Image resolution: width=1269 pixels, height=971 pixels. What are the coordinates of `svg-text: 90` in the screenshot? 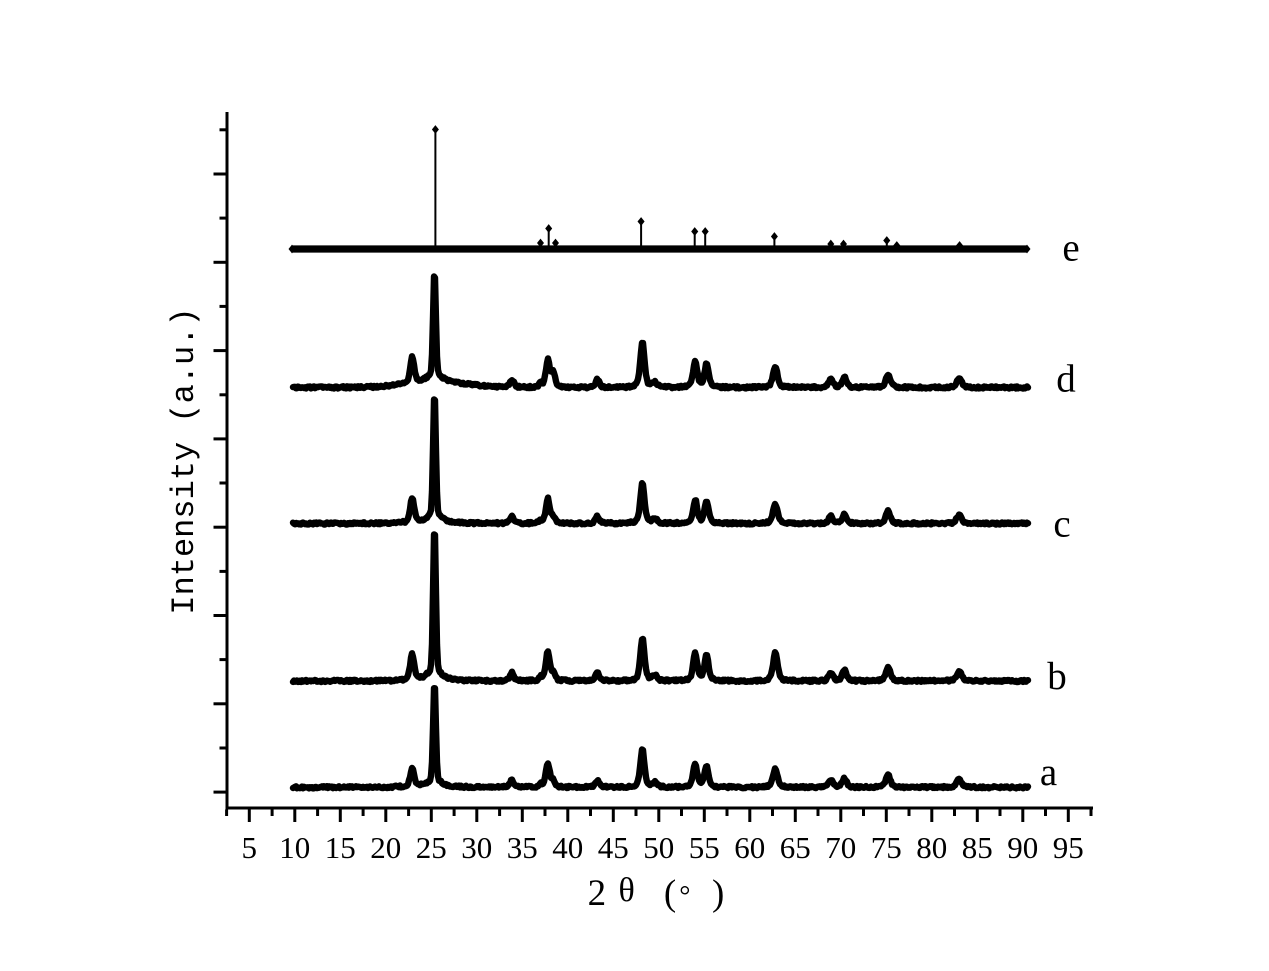 It's located at (1022, 847).